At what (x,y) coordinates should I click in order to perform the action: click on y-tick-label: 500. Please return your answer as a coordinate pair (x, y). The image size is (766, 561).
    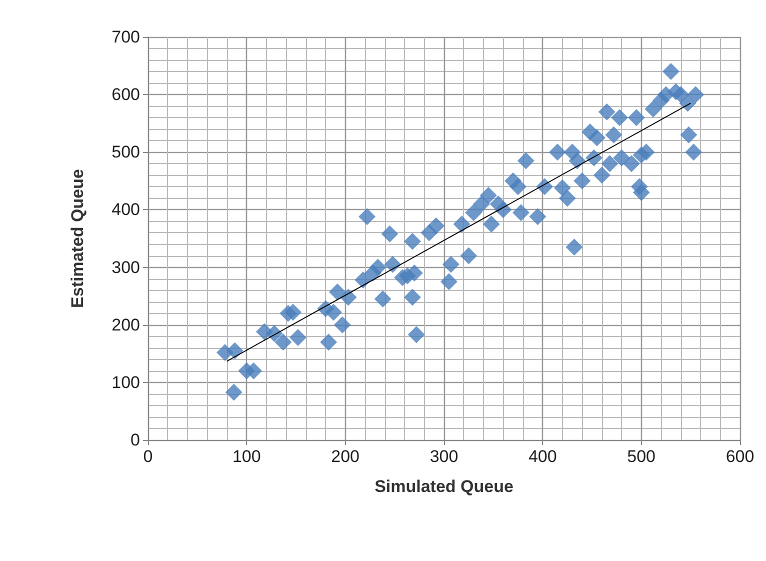
    Looking at the image, I should click on (126, 152).